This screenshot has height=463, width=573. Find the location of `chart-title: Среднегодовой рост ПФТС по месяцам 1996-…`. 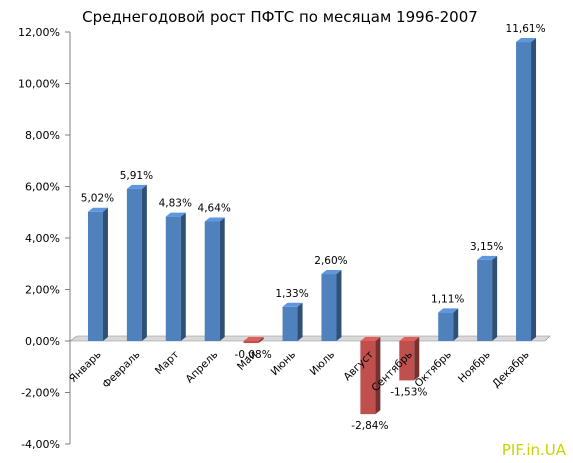

chart-title: Среднегодовой рост ПФТС по месяцам 1996-… is located at coordinates (280, 17).